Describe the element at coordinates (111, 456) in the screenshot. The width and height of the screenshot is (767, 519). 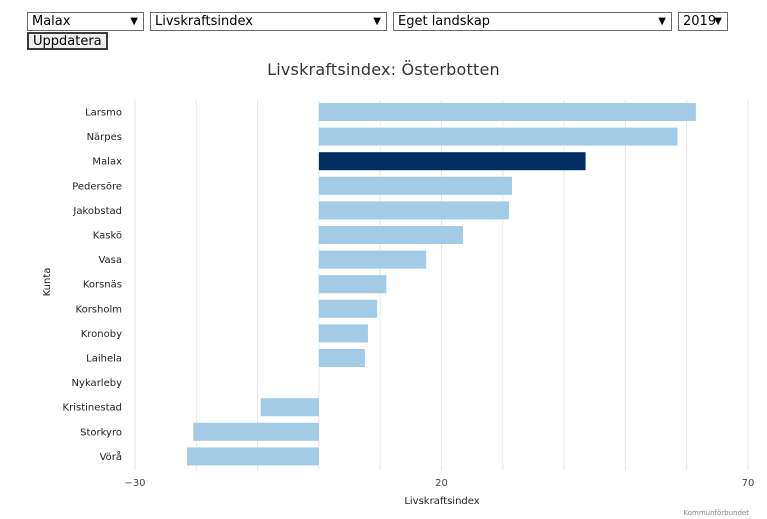
I see `y-tick-label: Vörå` at that location.